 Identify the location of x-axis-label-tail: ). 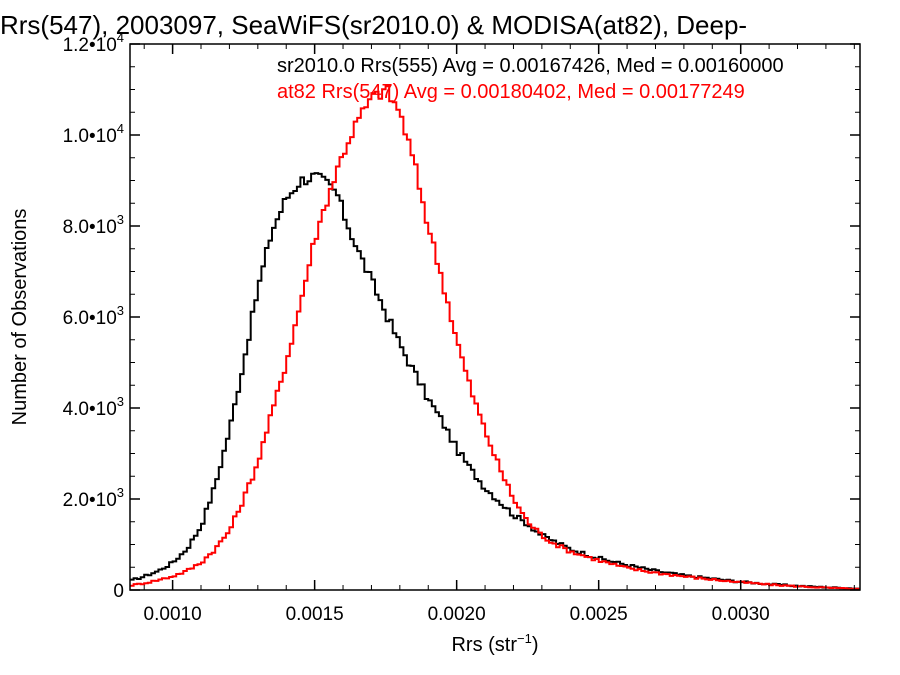
(535, 645).